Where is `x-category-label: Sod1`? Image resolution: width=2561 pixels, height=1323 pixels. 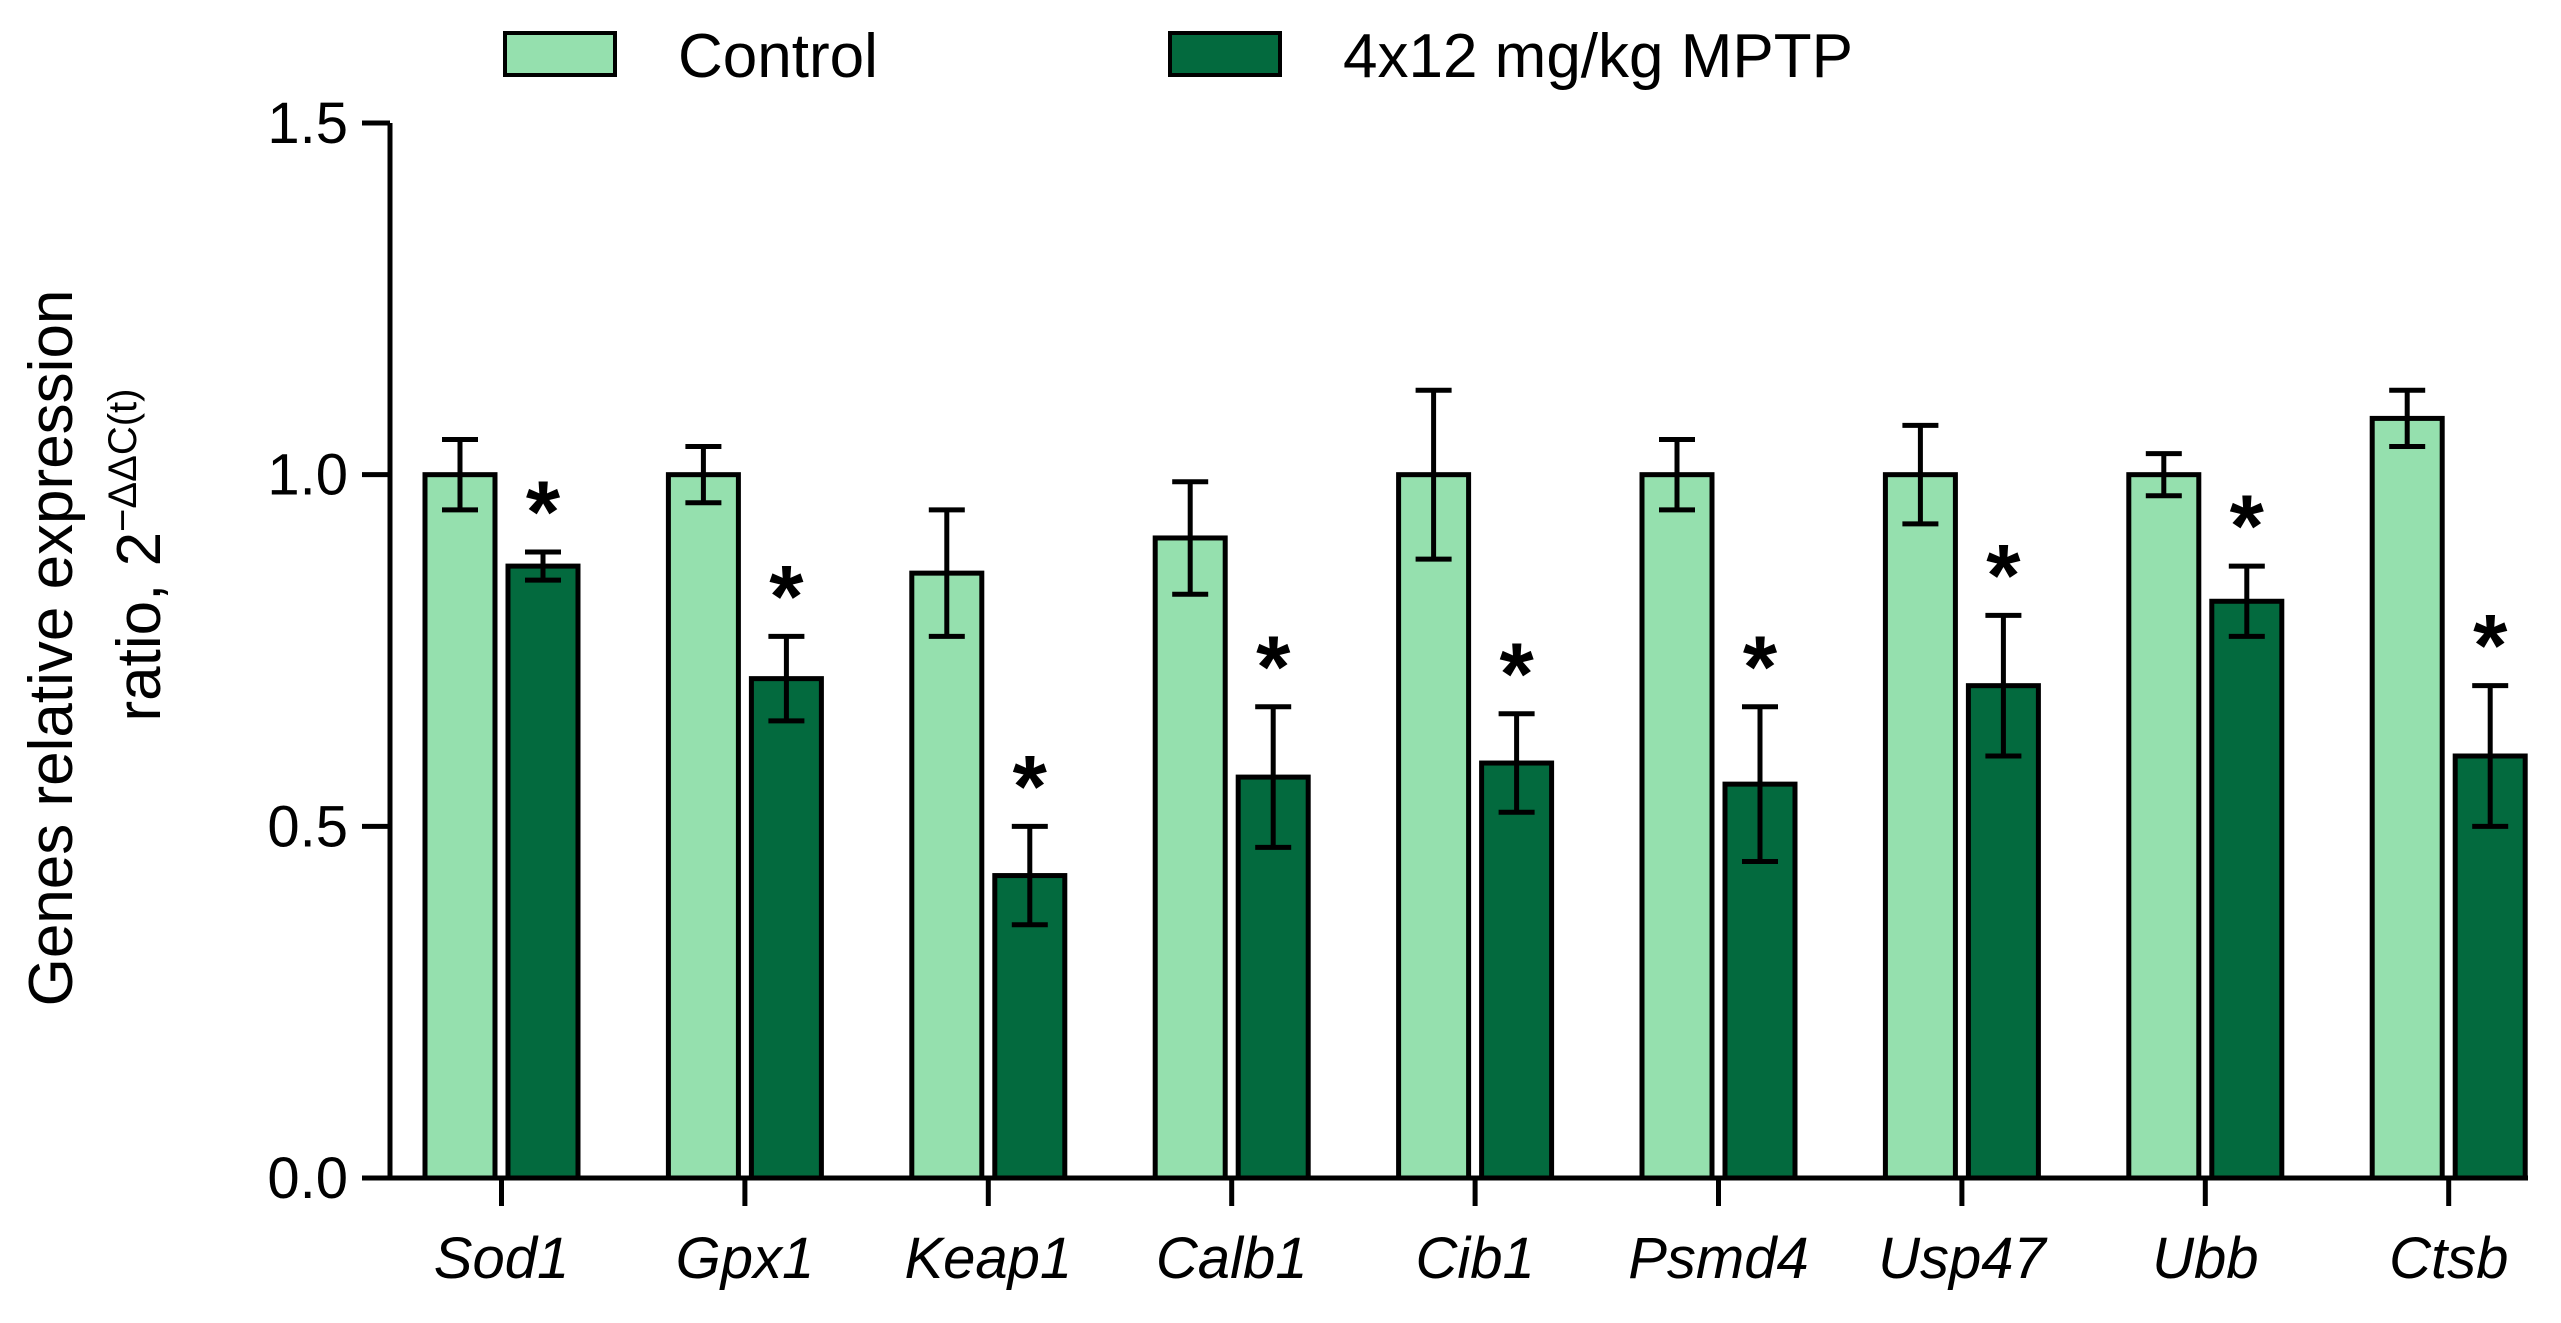 x-category-label: Sod1 is located at coordinates (501, 1258).